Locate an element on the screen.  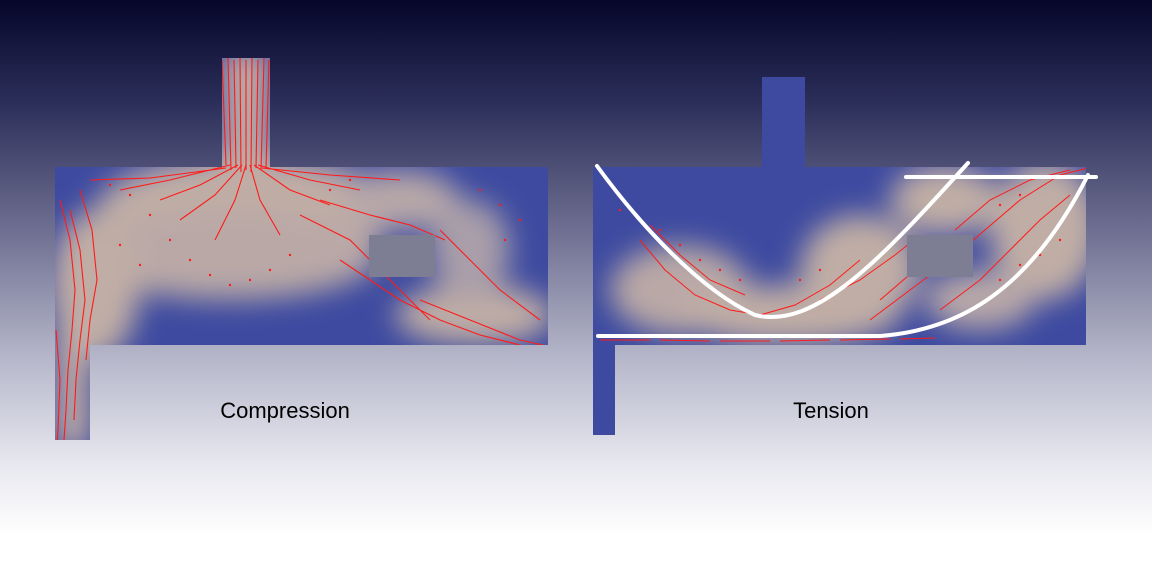
compression-dot-field is located at coordinates (315, 232).